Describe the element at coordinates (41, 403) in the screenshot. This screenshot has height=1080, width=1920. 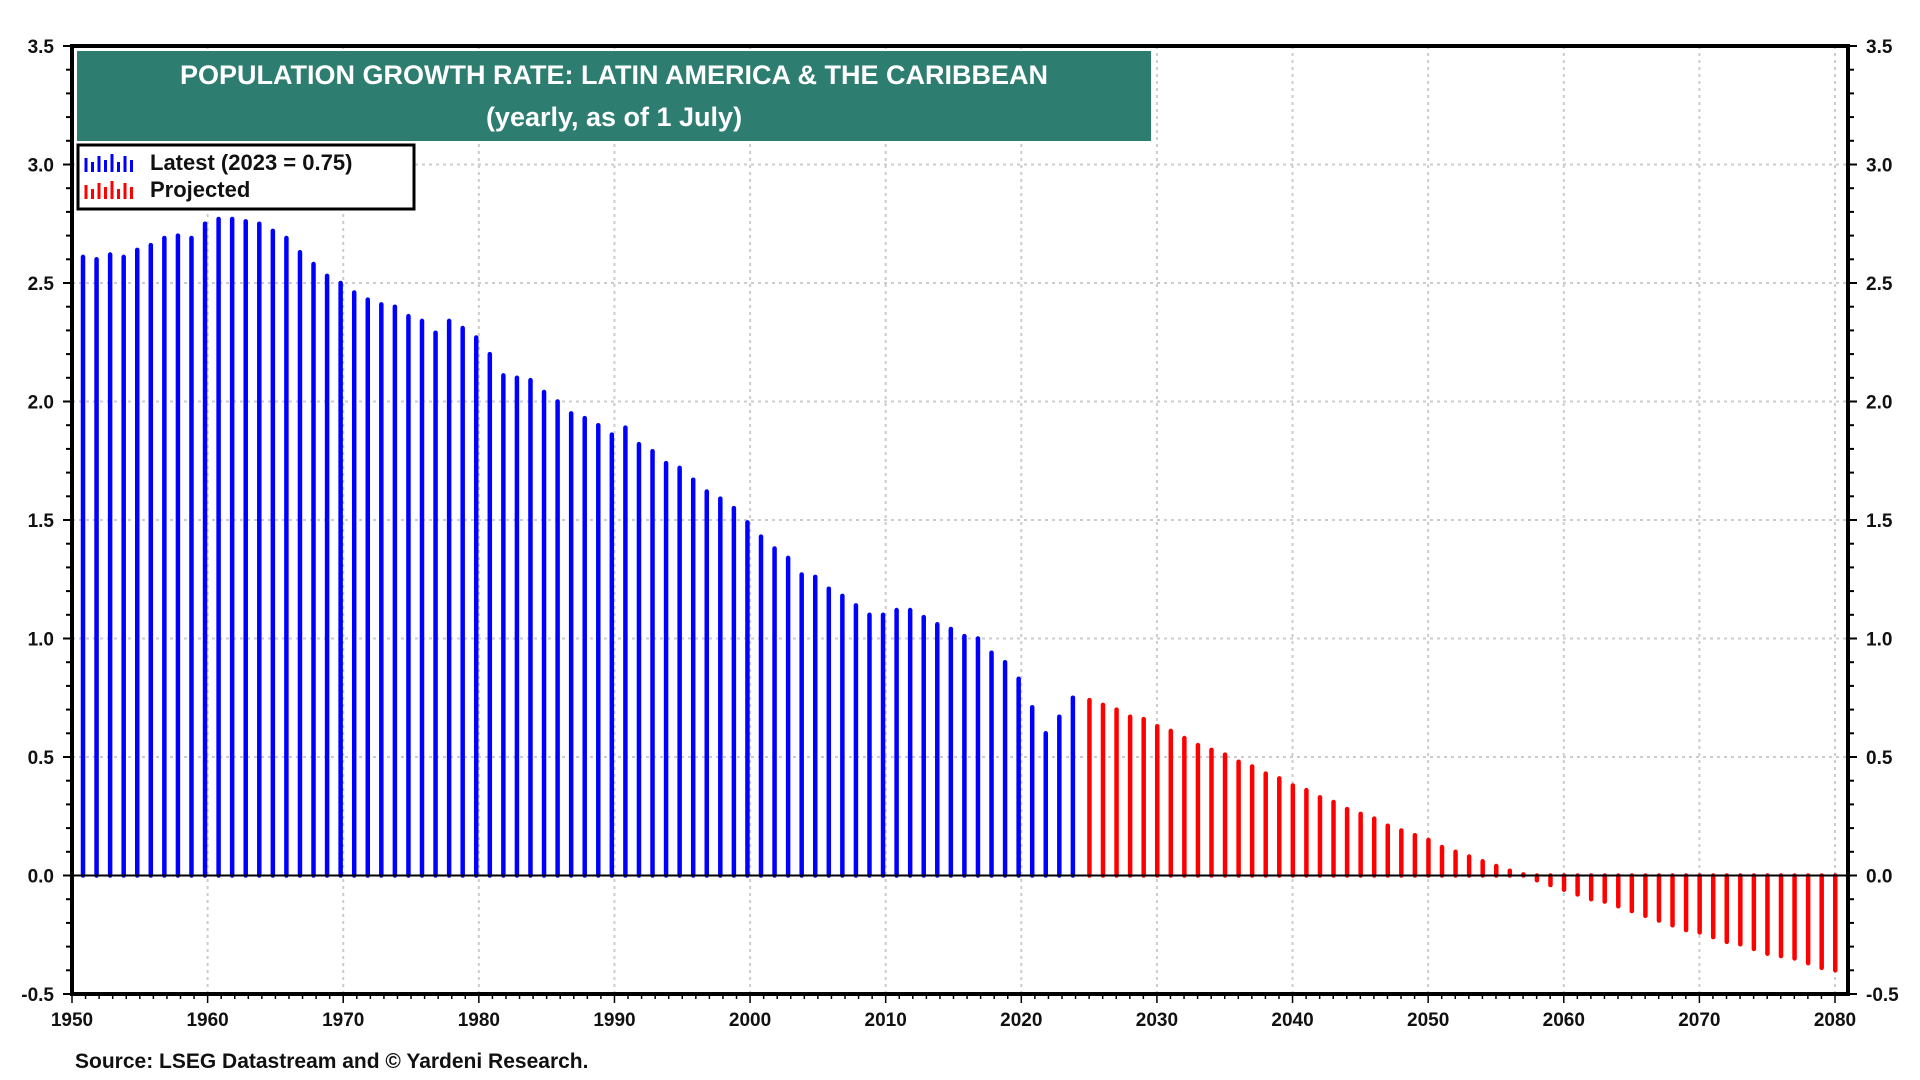
I see `y-tick-label-left: 2.0` at that location.